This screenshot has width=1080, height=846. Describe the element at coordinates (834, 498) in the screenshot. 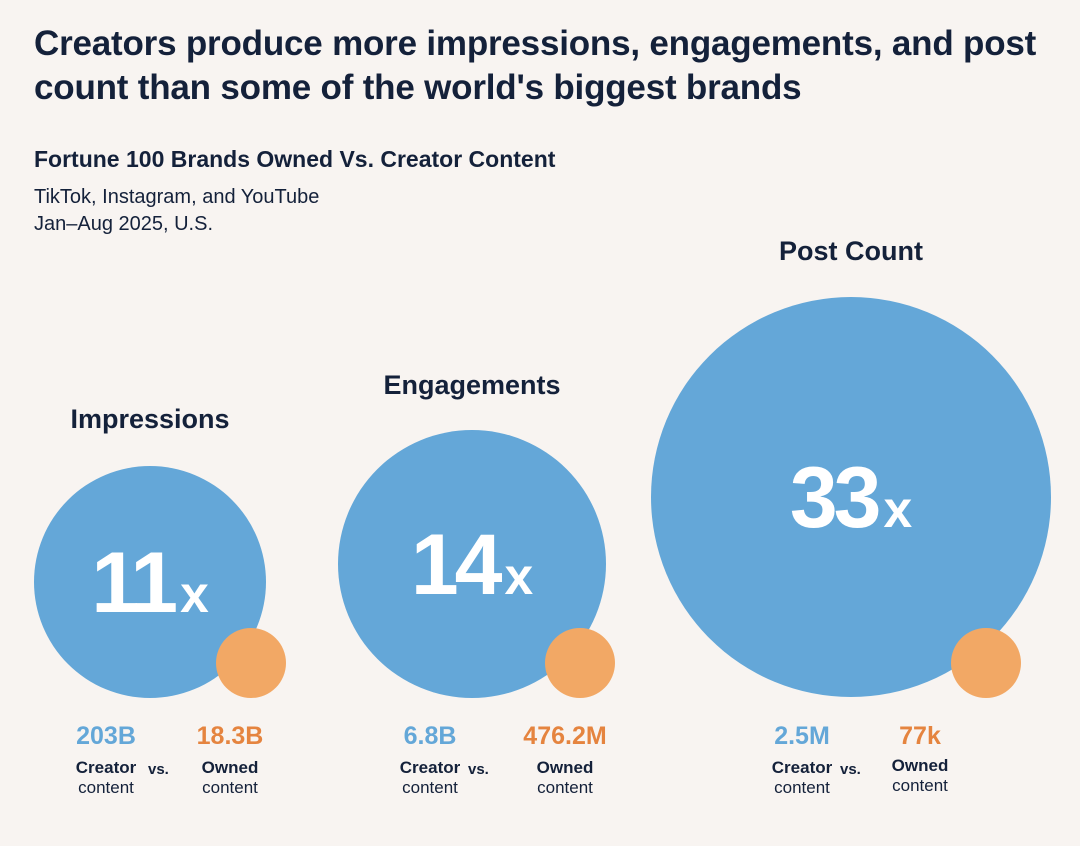

I see `multiplier-value: 33` at that location.